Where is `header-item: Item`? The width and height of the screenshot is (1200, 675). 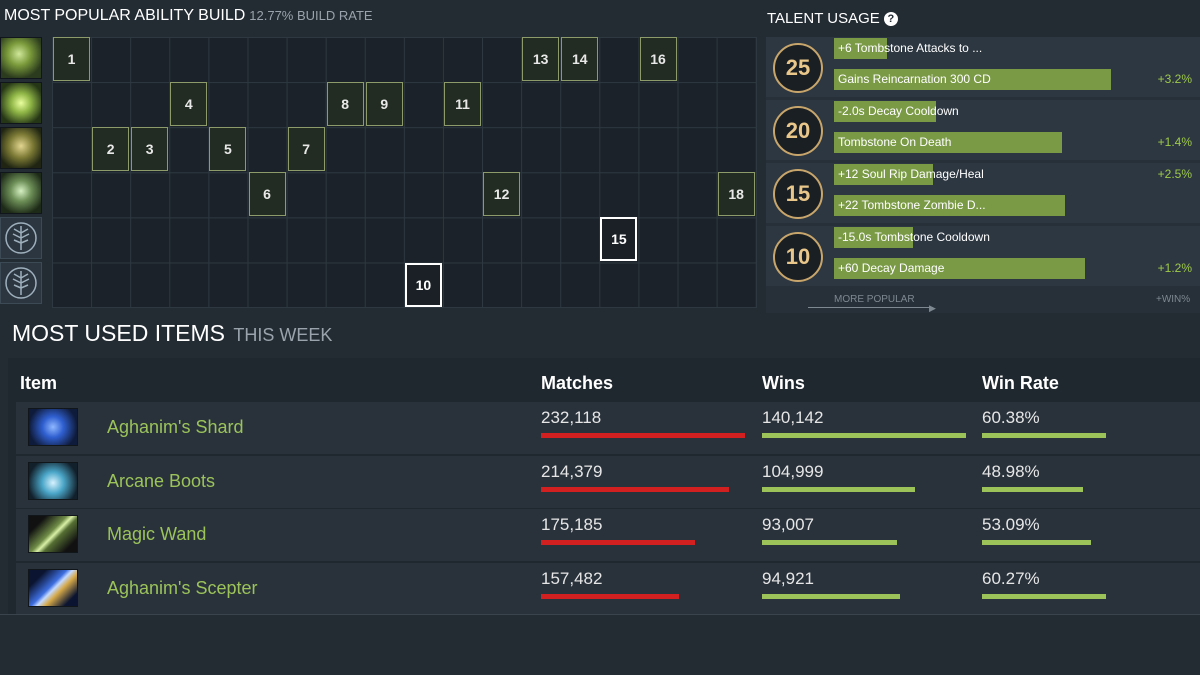 header-item: Item is located at coordinates (39, 383).